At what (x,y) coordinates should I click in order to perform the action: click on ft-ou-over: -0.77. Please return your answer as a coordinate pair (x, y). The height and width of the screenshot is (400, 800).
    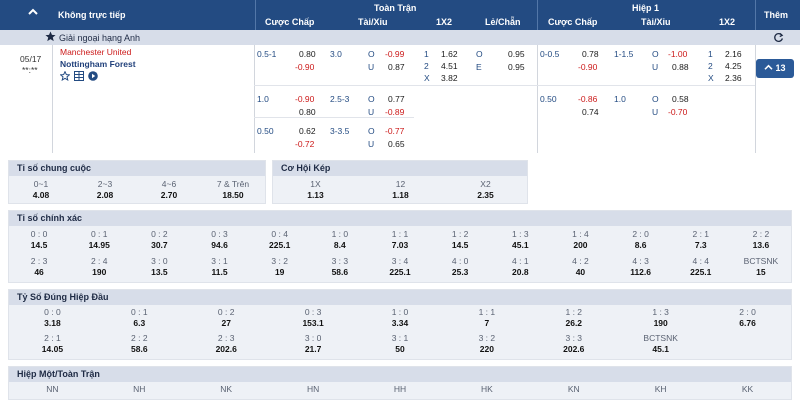
    Looking at the image, I should click on (395, 131).